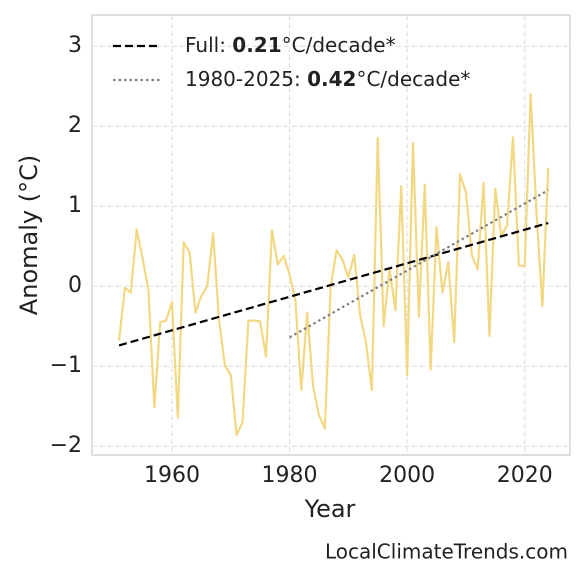 The width and height of the screenshot is (585, 580). Describe the element at coordinates (290, 475) in the screenshot. I see `x-tick-label: 1980` at that location.